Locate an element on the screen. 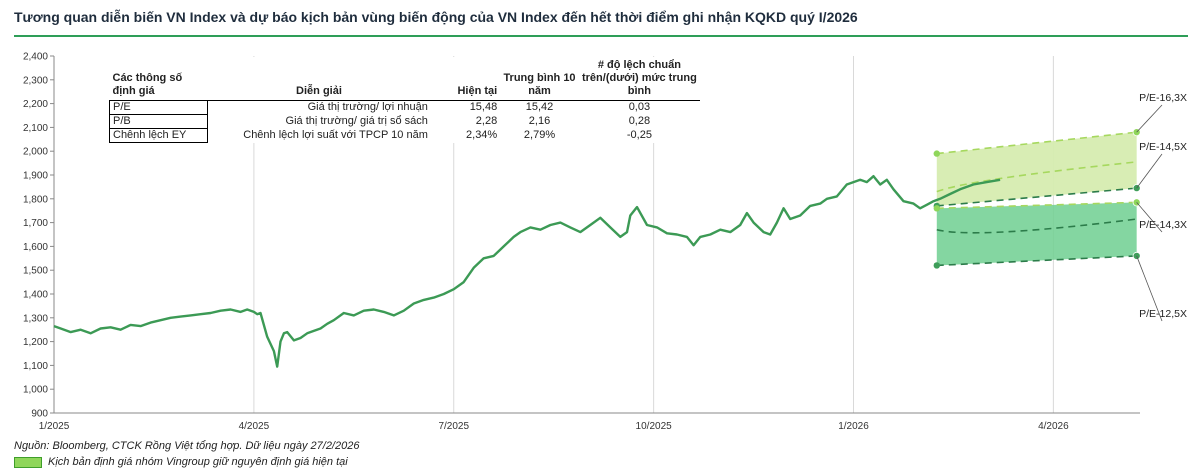 The height and width of the screenshot is (471, 1200). y-tick-label: 2,400 is located at coordinates (35, 57).